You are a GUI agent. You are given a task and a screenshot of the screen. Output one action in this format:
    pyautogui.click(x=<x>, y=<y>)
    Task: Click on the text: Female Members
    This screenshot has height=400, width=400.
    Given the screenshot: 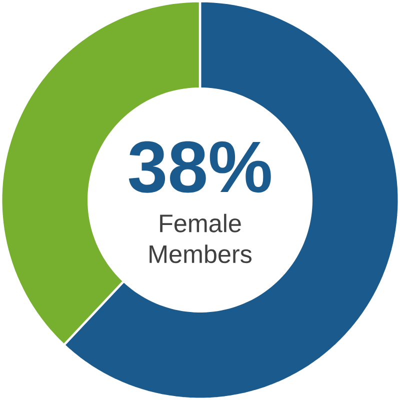 What is the action you would take?
    pyautogui.click(x=201, y=239)
    